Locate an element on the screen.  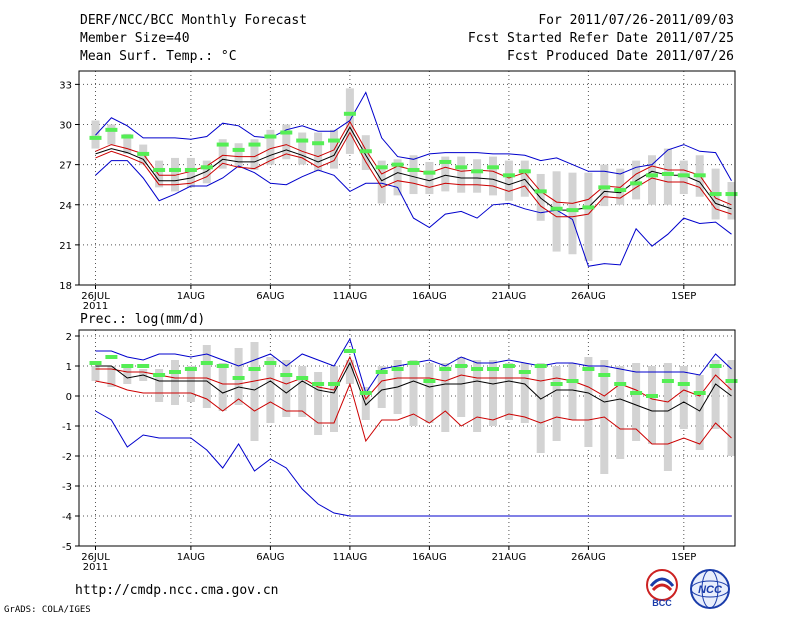
temp-ytick-label: 18 is located at coordinates (65, 286).